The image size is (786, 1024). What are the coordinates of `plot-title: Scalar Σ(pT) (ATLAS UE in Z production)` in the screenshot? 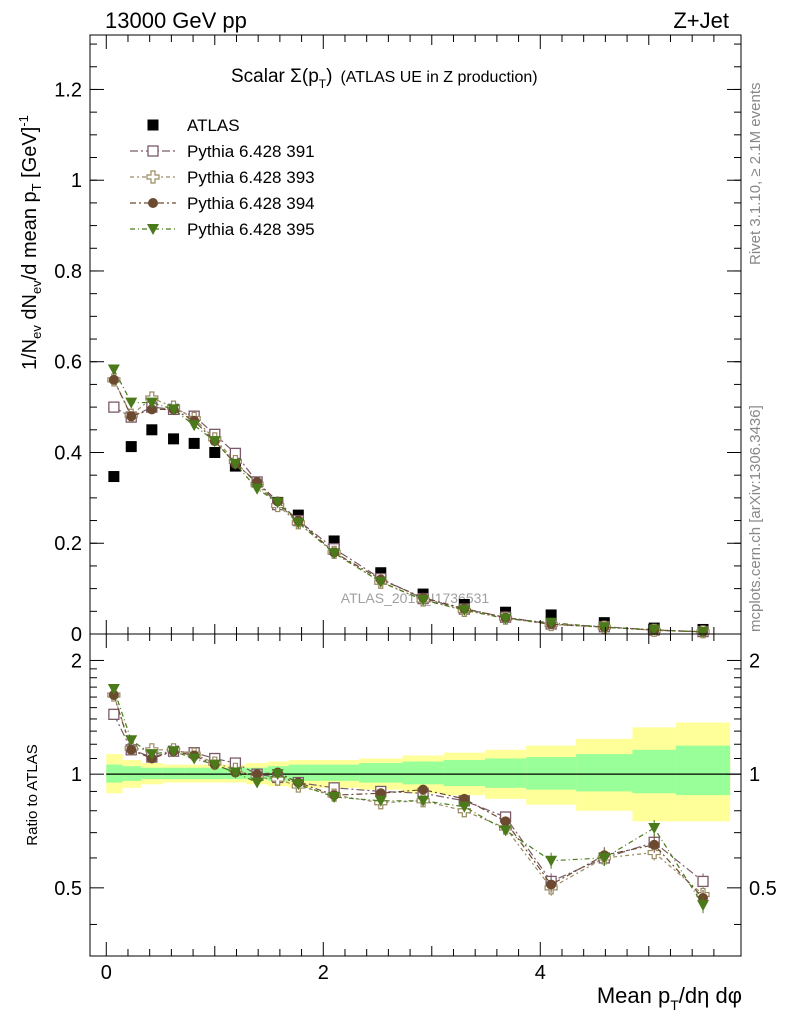 It's located at (384, 78).